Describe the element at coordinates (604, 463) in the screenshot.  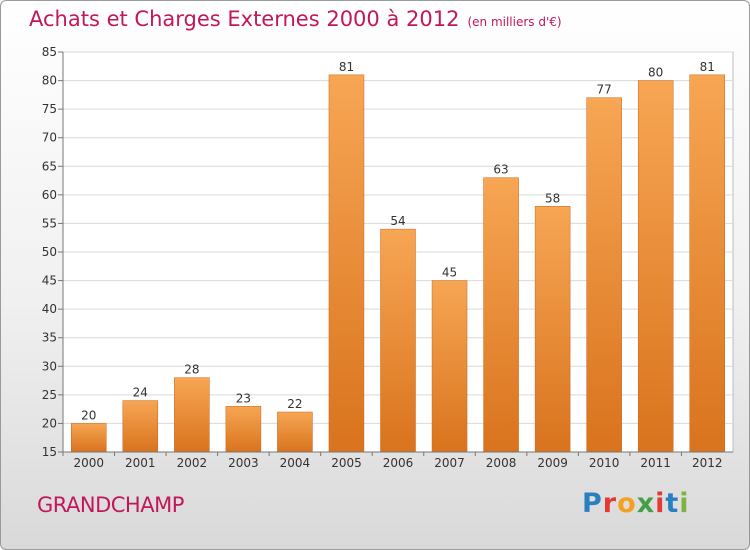
I see `x-tick-label: 2010` at that location.